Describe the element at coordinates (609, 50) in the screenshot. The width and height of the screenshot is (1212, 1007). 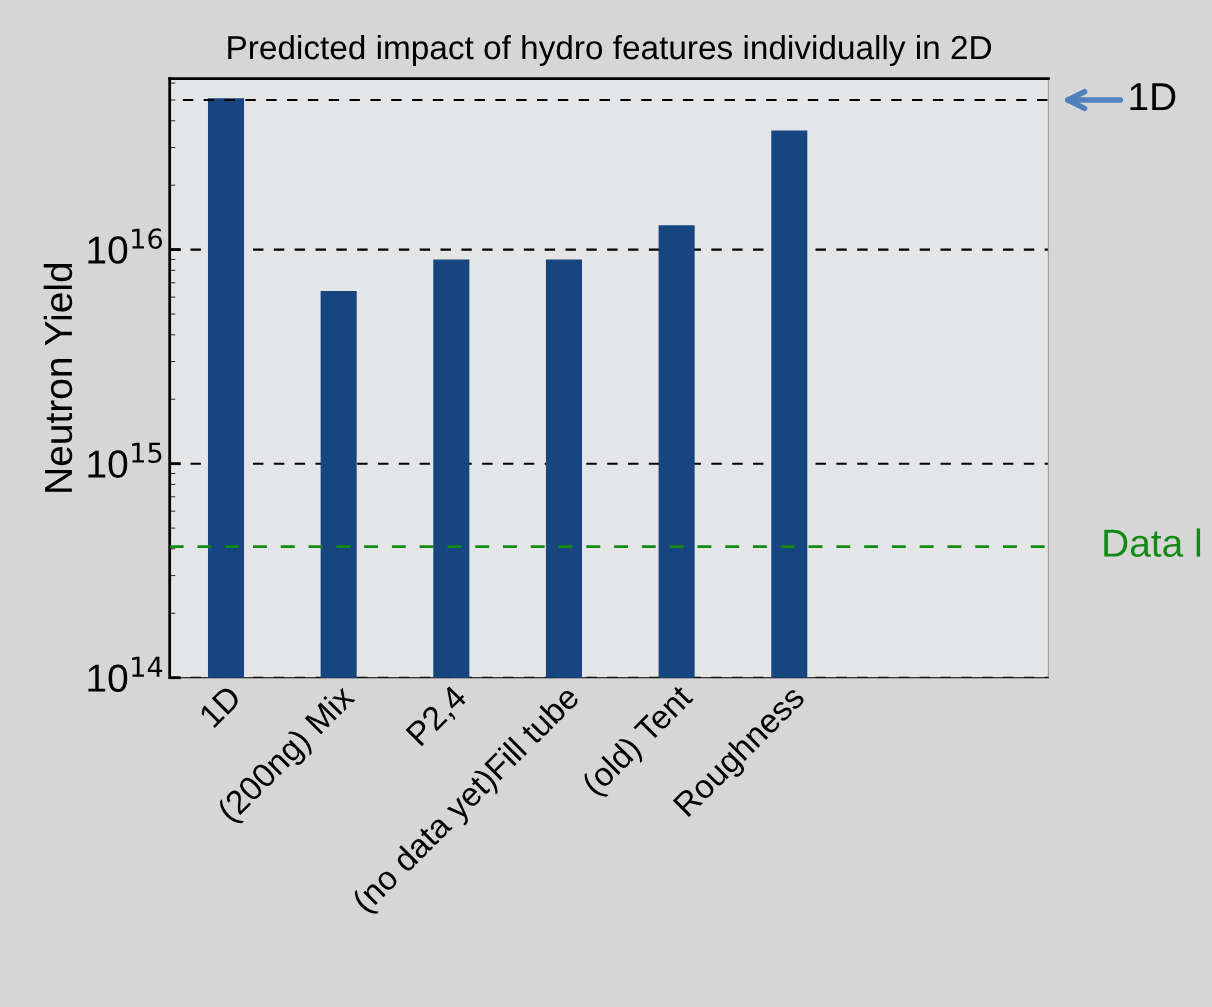
I see `chart-title: Predicted impact of hydro features individually in 2D` at that location.